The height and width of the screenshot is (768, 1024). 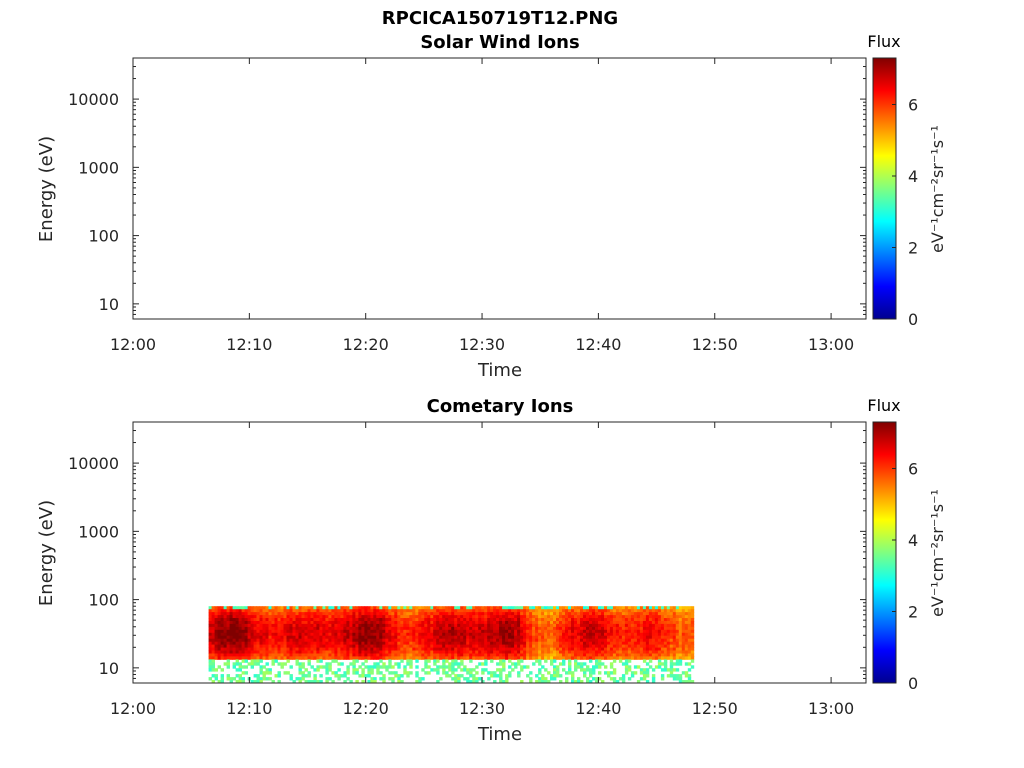 What do you see at coordinates (500, 18) in the screenshot?
I see `figure-title: RPCICA150719T12.PNG` at bounding box center [500, 18].